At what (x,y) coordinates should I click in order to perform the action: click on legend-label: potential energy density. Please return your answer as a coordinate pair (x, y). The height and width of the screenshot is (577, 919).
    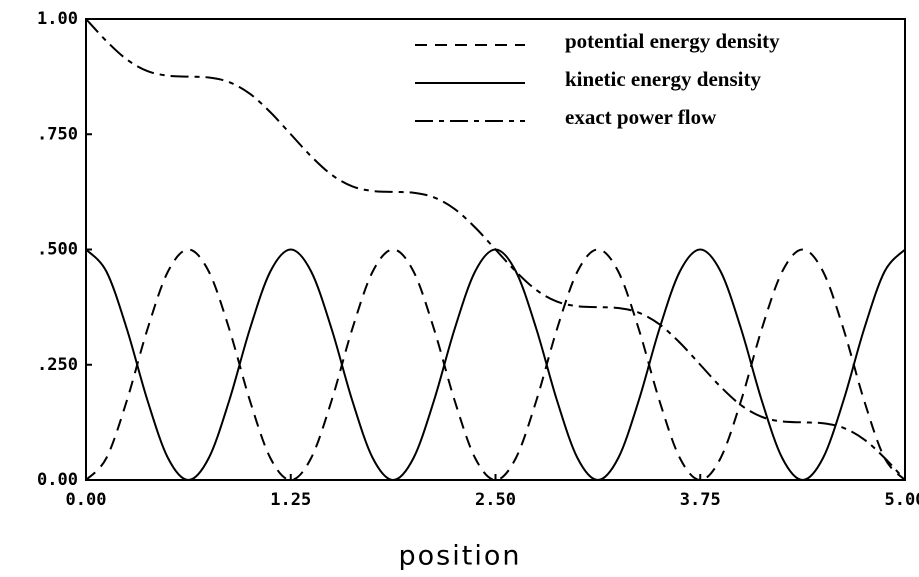
    Looking at the image, I should click on (672, 41).